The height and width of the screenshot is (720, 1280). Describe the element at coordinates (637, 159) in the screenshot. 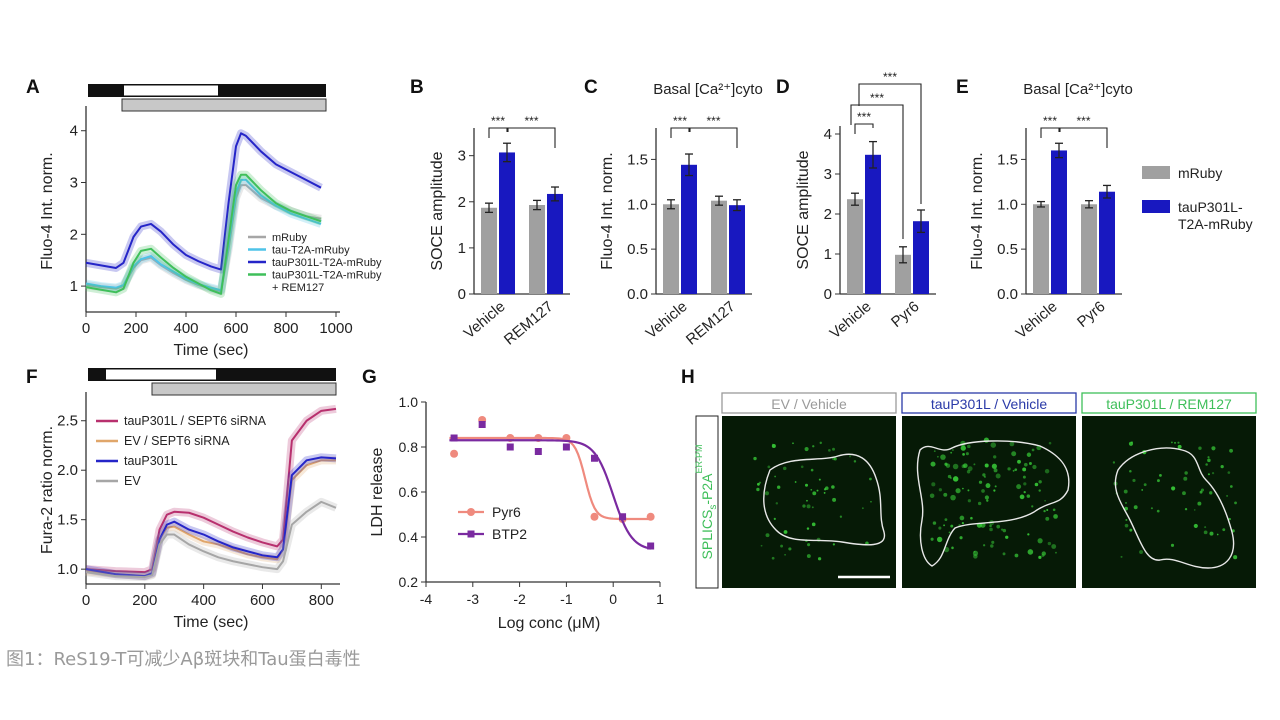

I see `y-tick-label: 1.5` at that location.